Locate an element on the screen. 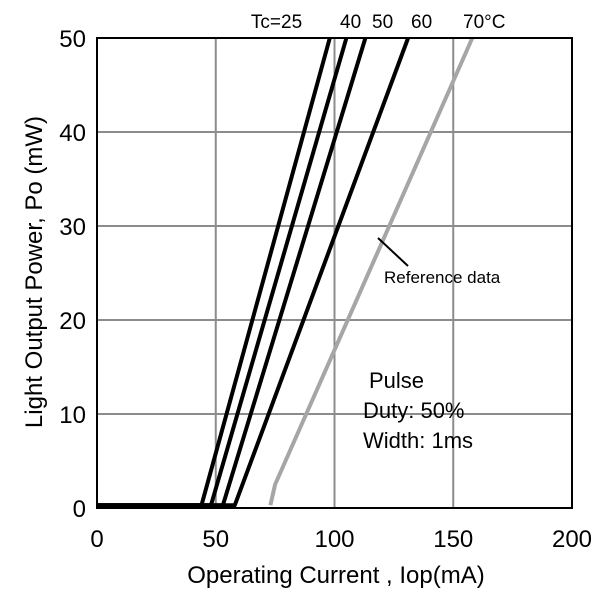 This screenshot has height=592, width=612. test-conditions: Pulse Duty: 50% Width: 1ms is located at coordinates (418, 410).